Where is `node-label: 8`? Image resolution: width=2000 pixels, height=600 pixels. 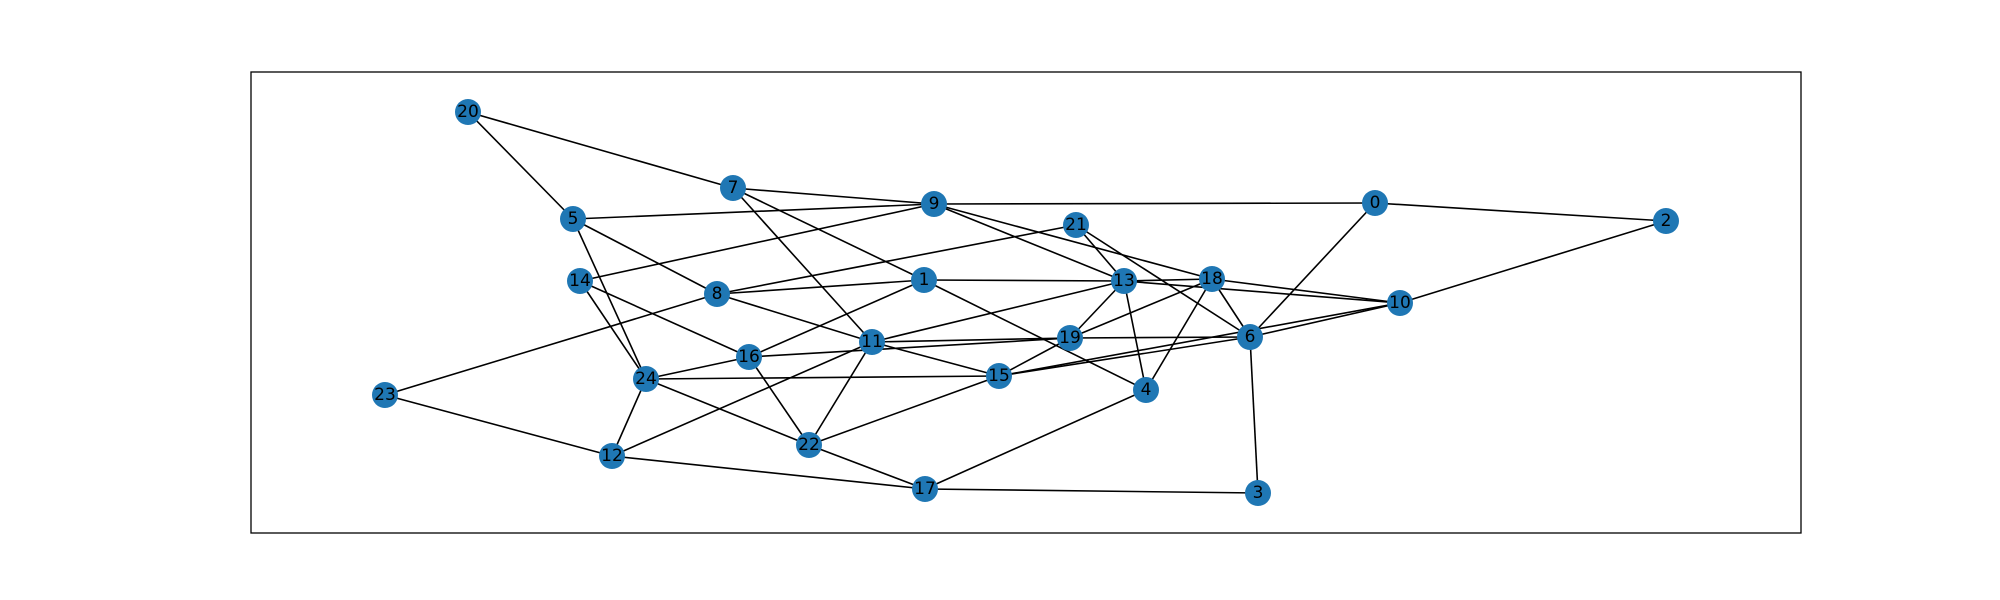 node-label: 8 is located at coordinates (717, 294).